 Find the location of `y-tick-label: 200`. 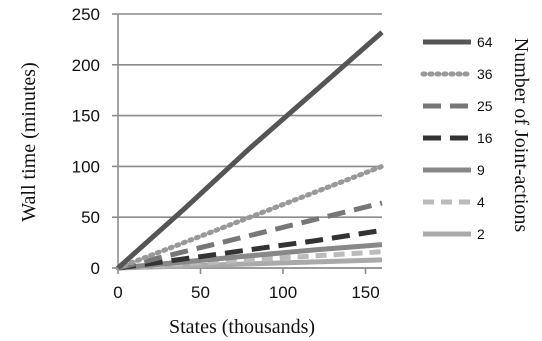

y-tick-label: 200 is located at coordinates (86, 65).